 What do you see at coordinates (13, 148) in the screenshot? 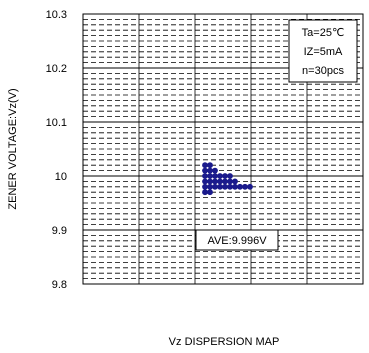
I see `y-axis-label: ZENER VOLTAGE:Vz(V)` at bounding box center [13, 148].